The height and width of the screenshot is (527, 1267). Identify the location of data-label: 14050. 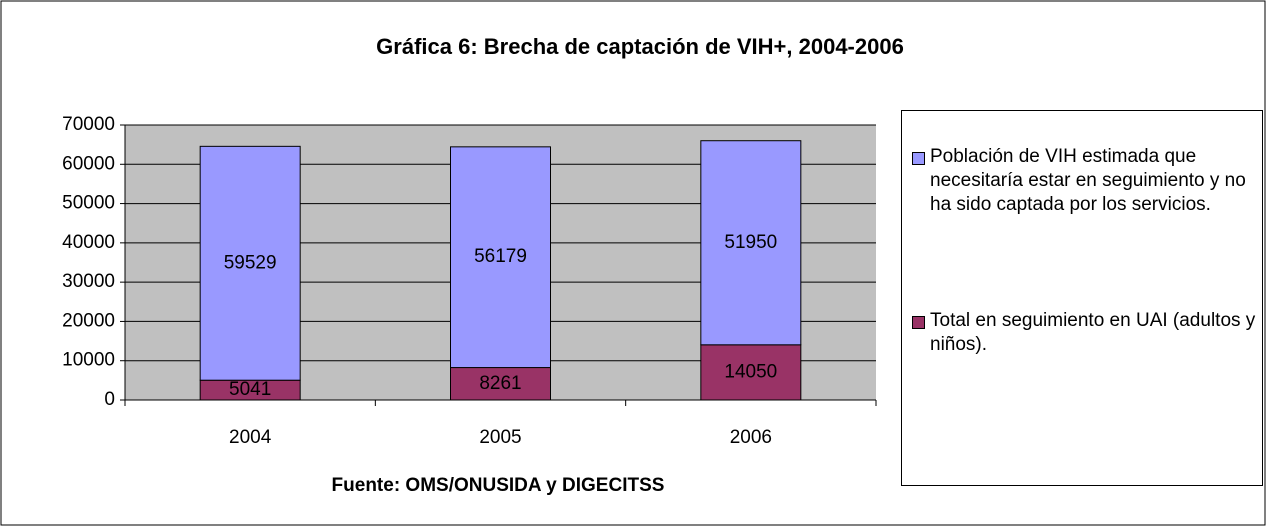
(750, 371).